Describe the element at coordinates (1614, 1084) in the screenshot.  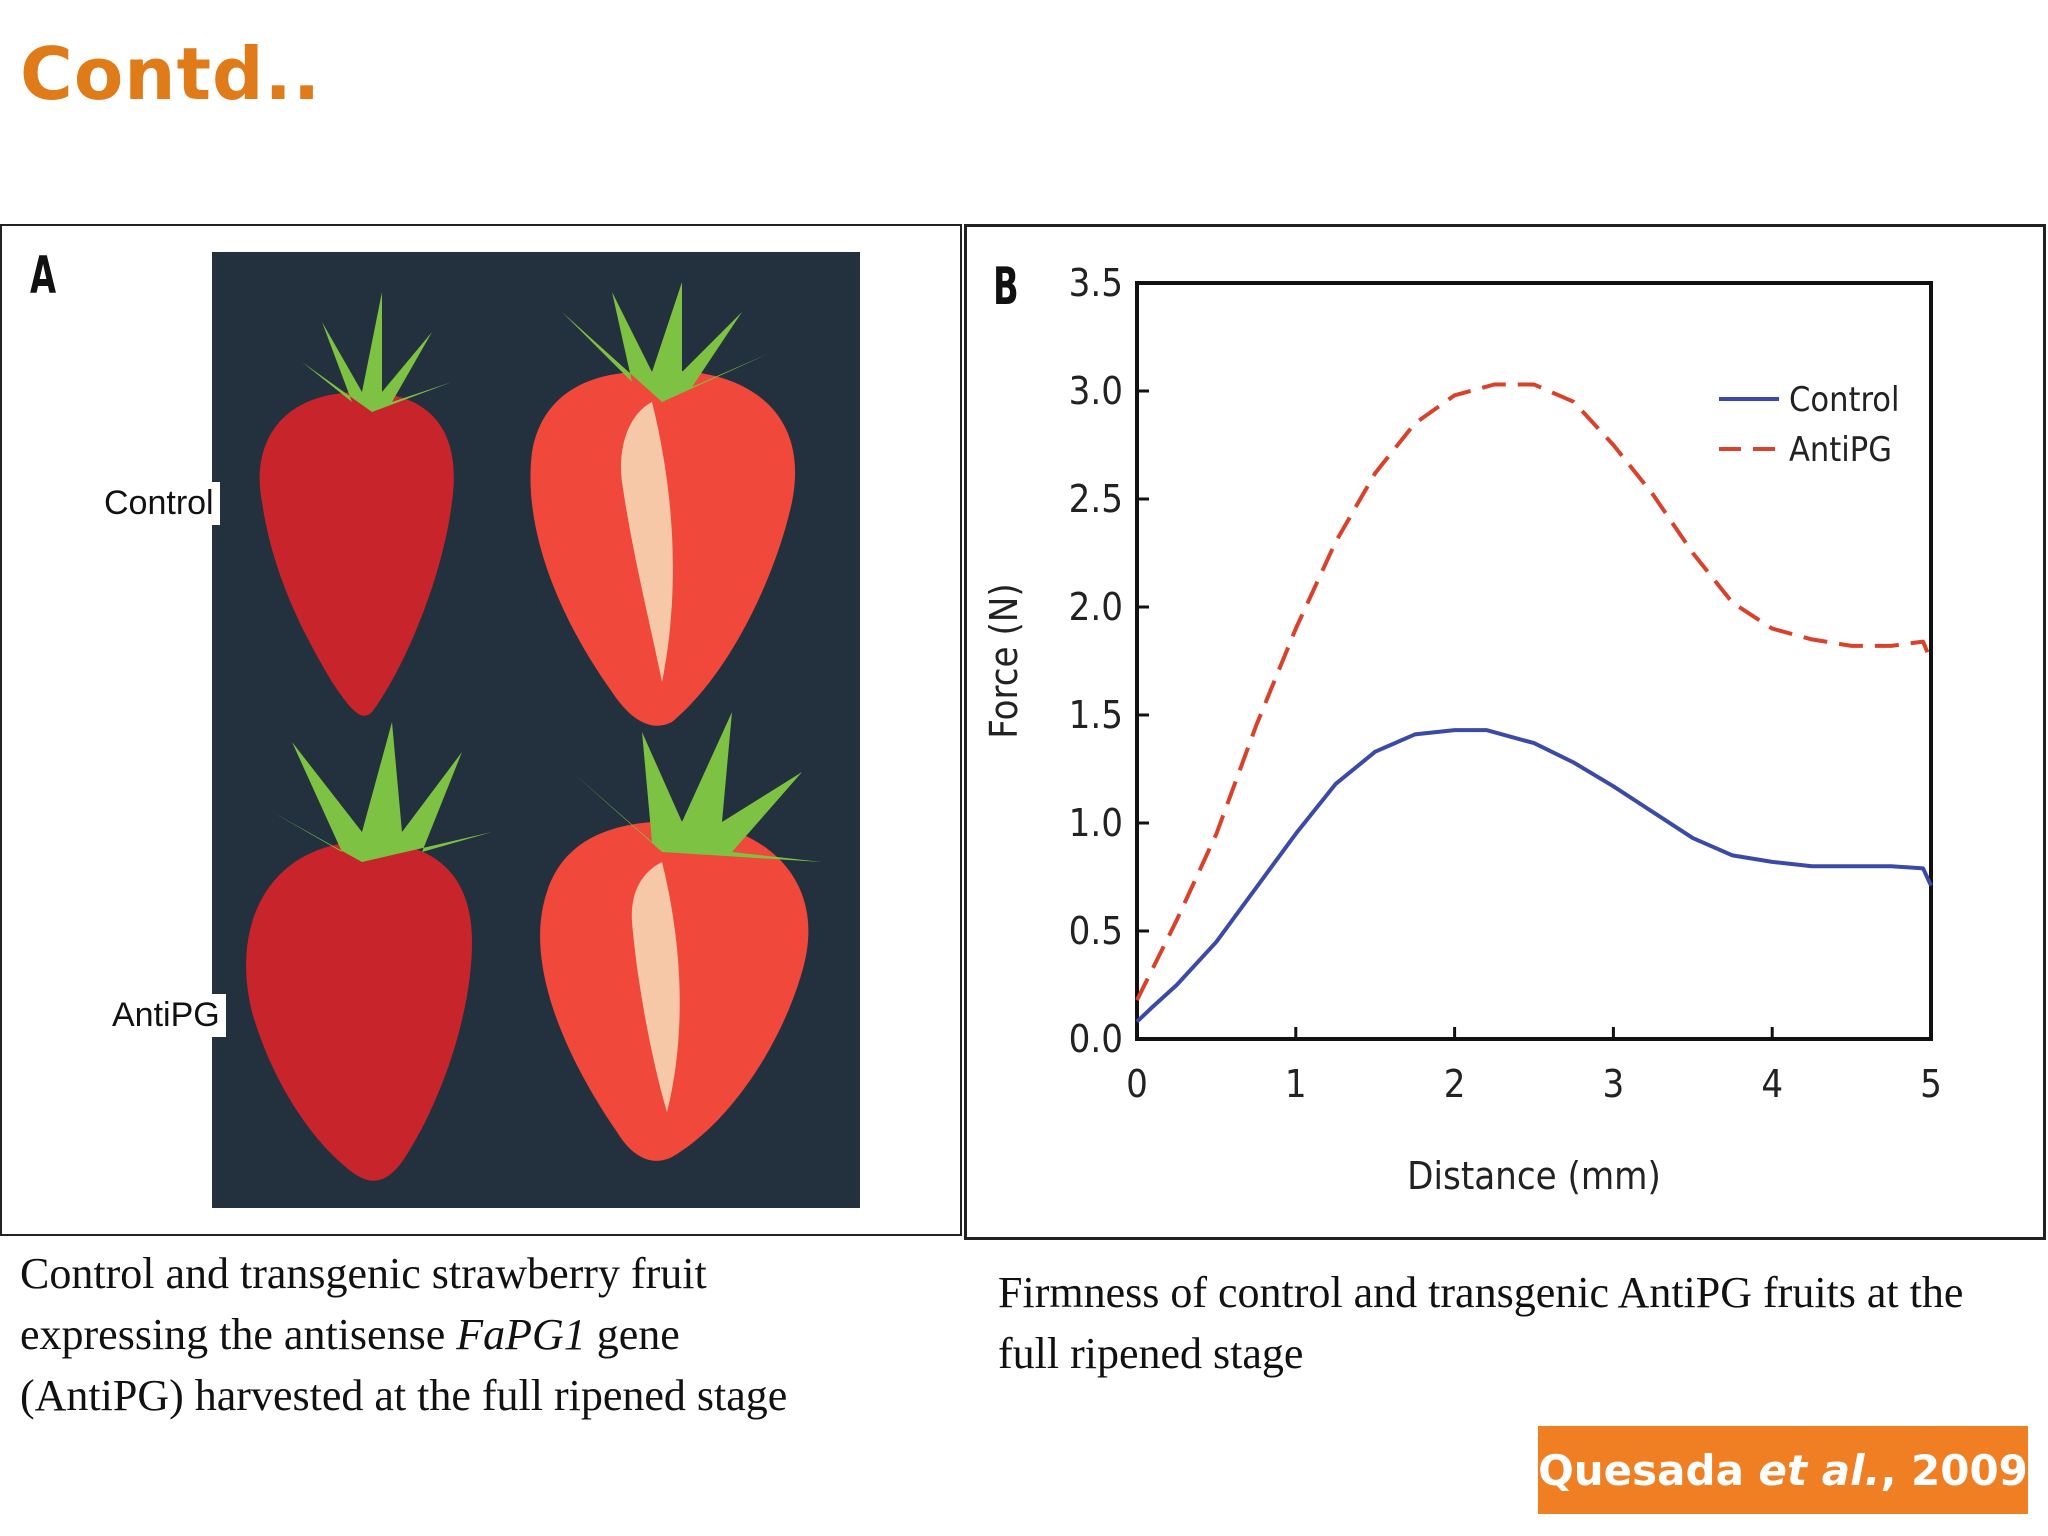
I see `x-tick-label: 3` at that location.